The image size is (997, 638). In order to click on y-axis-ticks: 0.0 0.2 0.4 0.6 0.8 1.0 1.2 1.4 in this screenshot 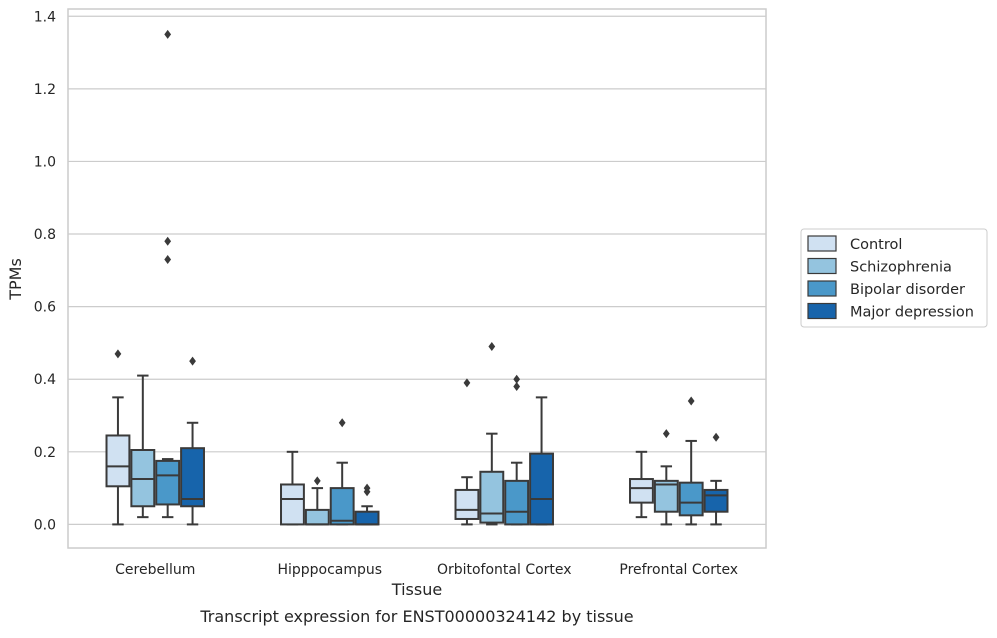, I will do `click(45, 271)`.